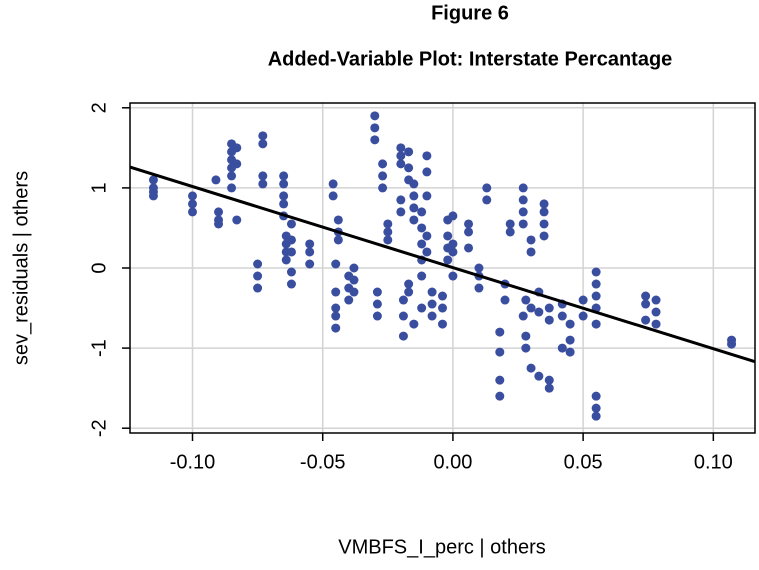  Describe the element at coordinates (452, 462) in the screenshot. I see `x-tick-label: 0.00` at that location.